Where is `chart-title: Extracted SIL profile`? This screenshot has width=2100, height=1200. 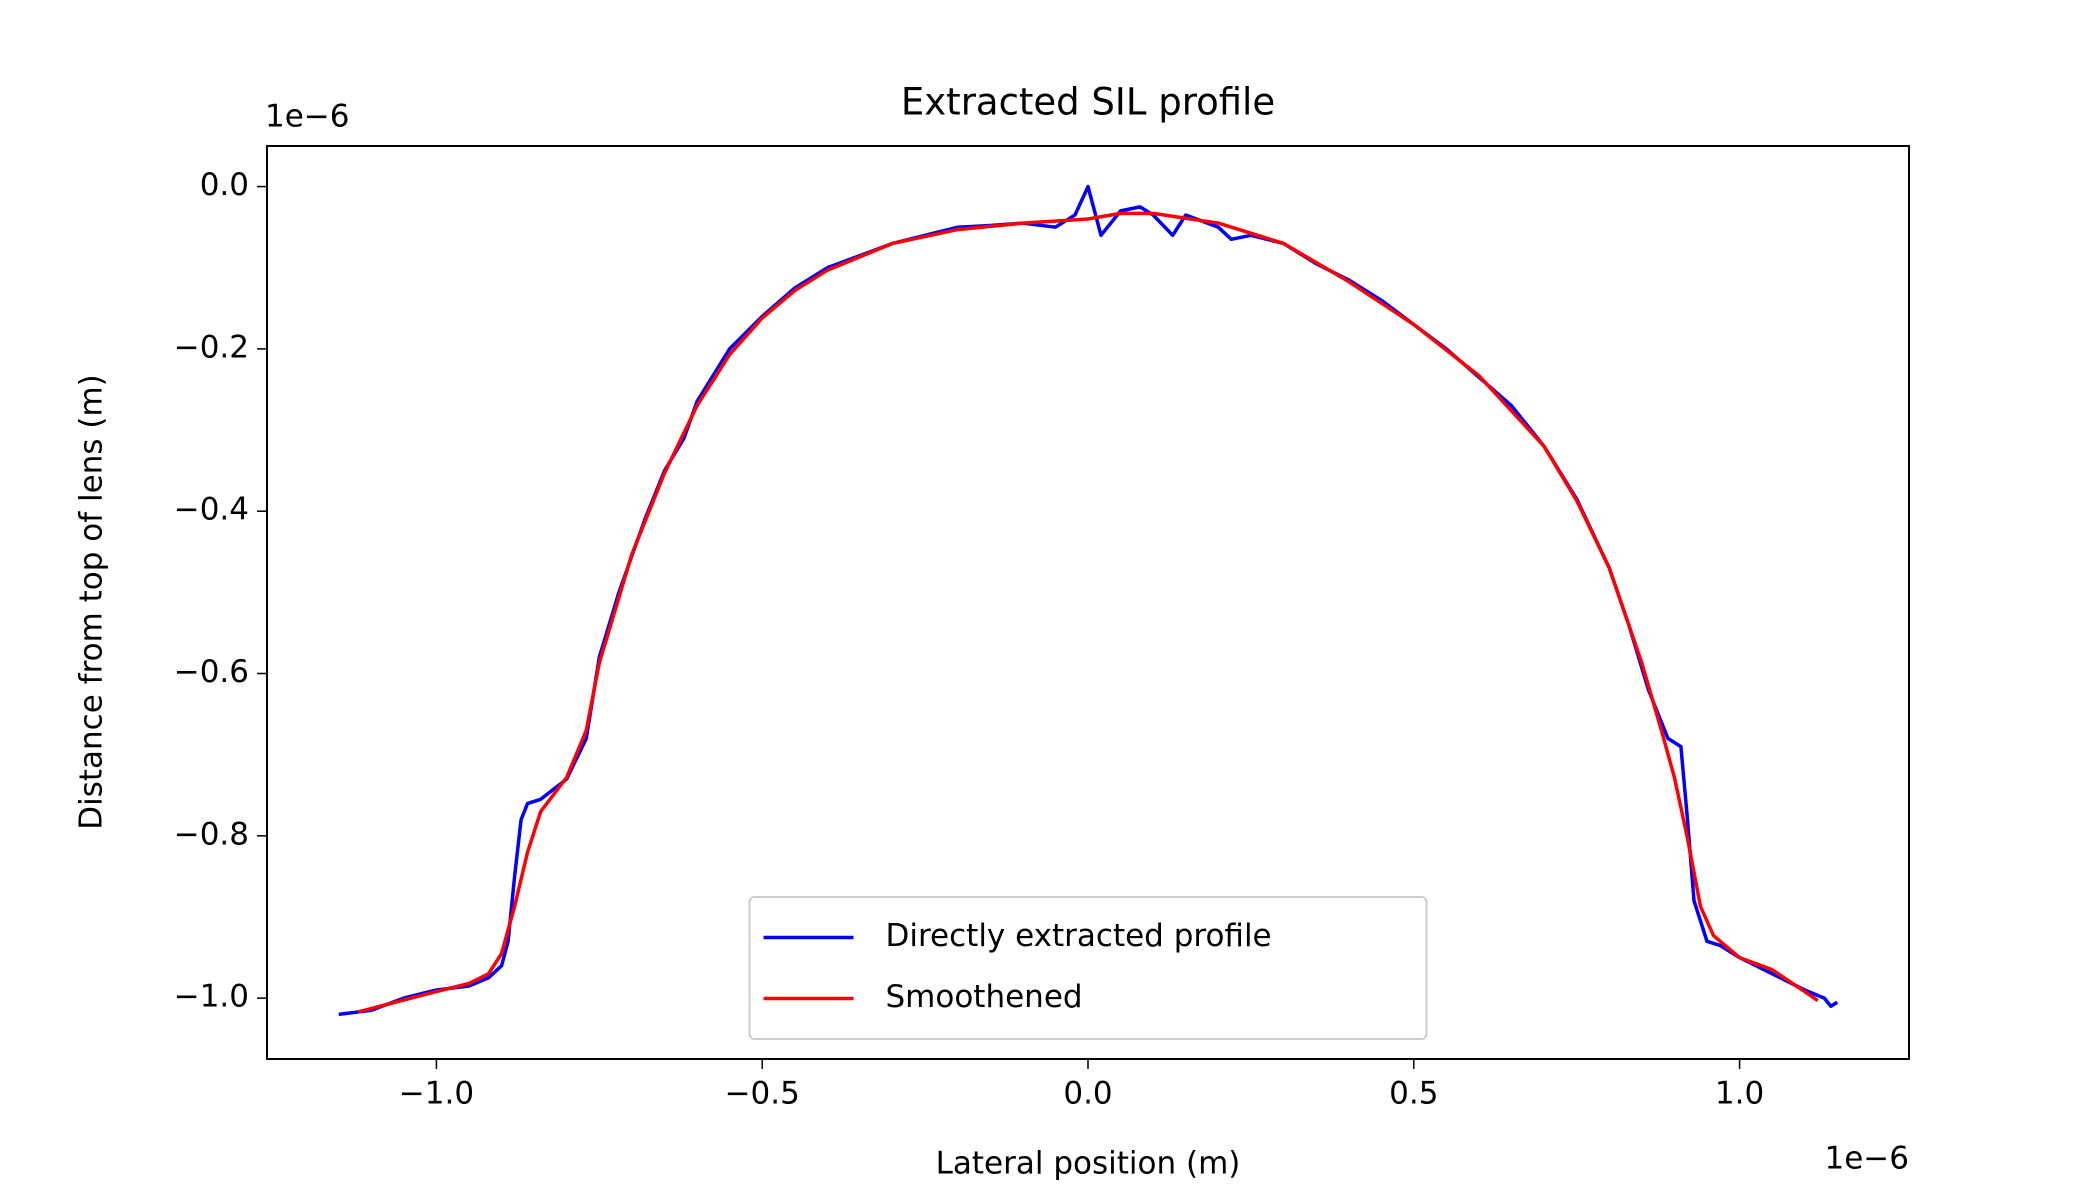 chart-title: Extracted SIL profile is located at coordinates (1088, 102).